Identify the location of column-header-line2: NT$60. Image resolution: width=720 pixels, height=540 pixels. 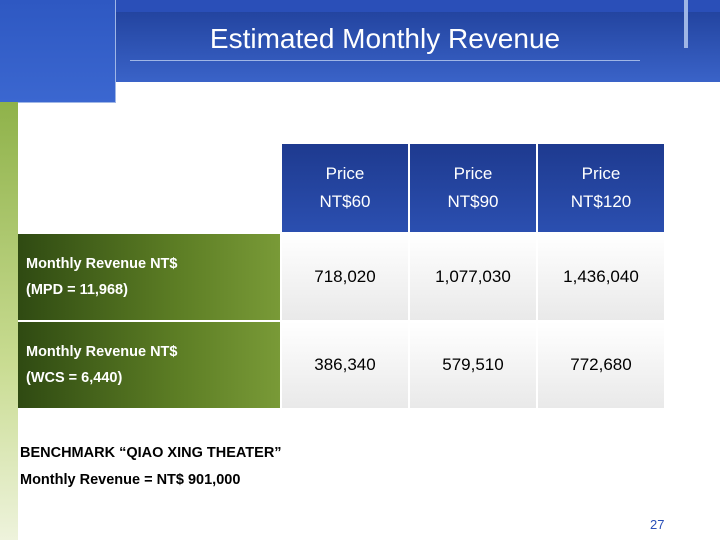
(345, 201).